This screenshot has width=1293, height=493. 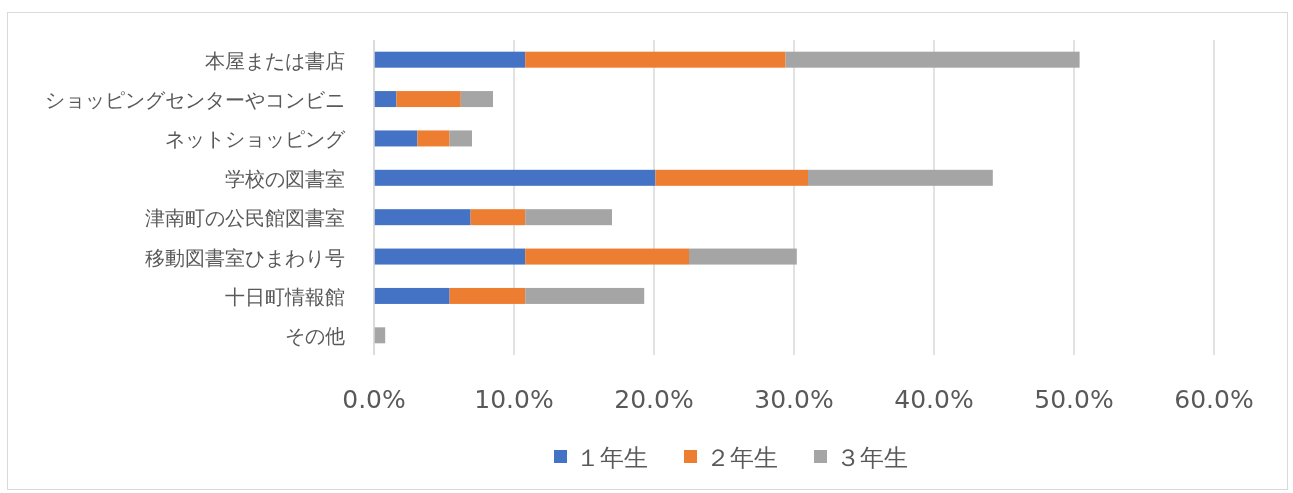 I want to click on x-tick-label: 40.0%, so click(x=934, y=399).